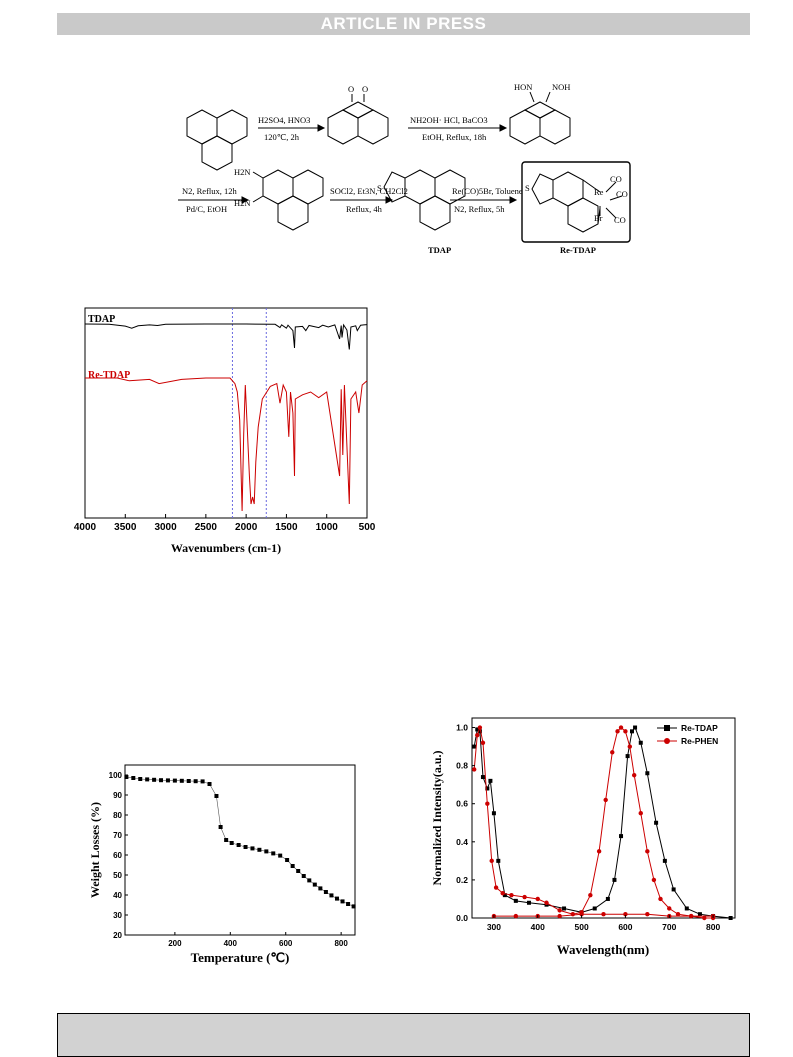  Describe the element at coordinates (462, 804) in the screenshot. I see `abs-y-tick-label-3: 0.6` at that location.